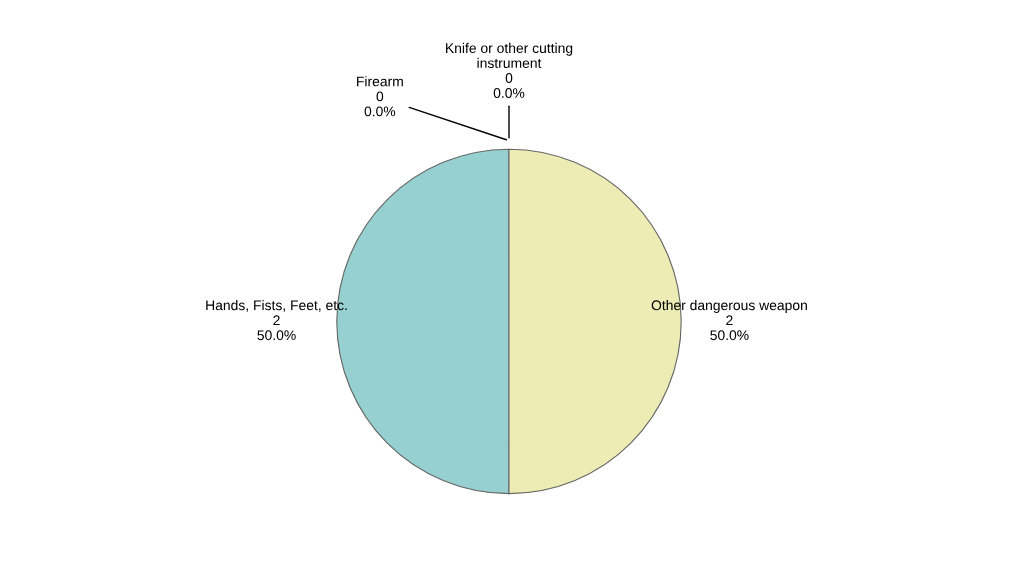  What do you see at coordinates (380, 81) in the screenshot?
I see `category-label: Firearm` at bounding box center [380, 81].